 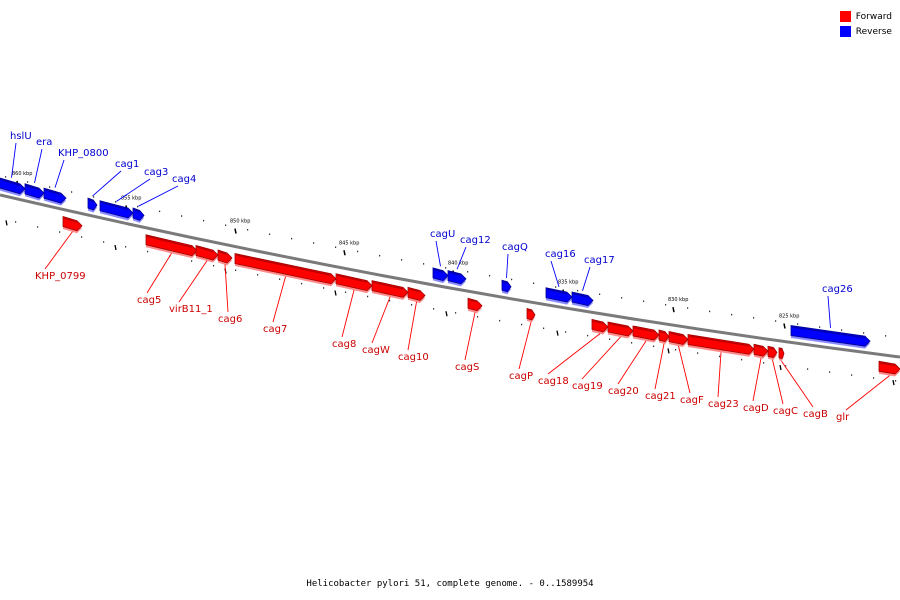 I want to click on gene-cag19: cag19, so click(x=603, y=356).